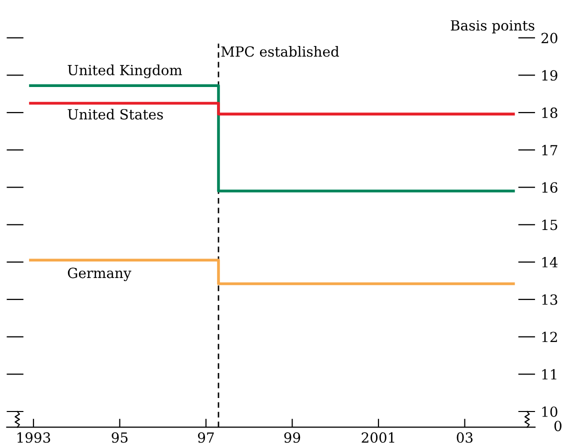 This screenshot has width=562, height=445. Describe the element at coordinates (550, 150) in the screenshot. I see `y-tick-label: 17` at that location.